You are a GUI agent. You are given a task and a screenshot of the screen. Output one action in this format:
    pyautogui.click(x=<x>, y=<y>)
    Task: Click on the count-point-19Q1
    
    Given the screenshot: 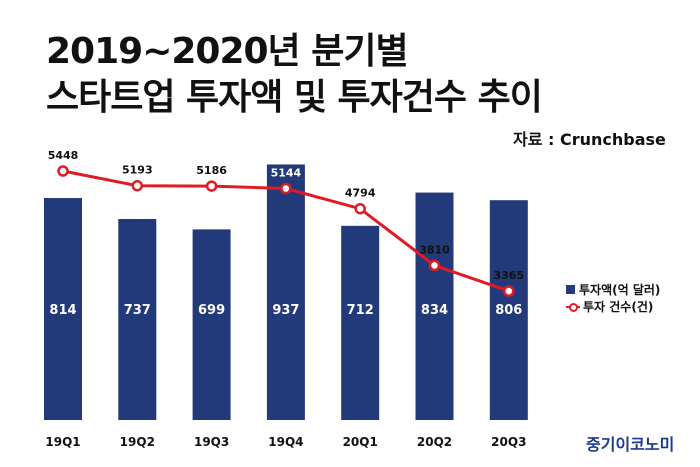 What is the action you would take?
    pyautogui.click(x=63, y=171)
    